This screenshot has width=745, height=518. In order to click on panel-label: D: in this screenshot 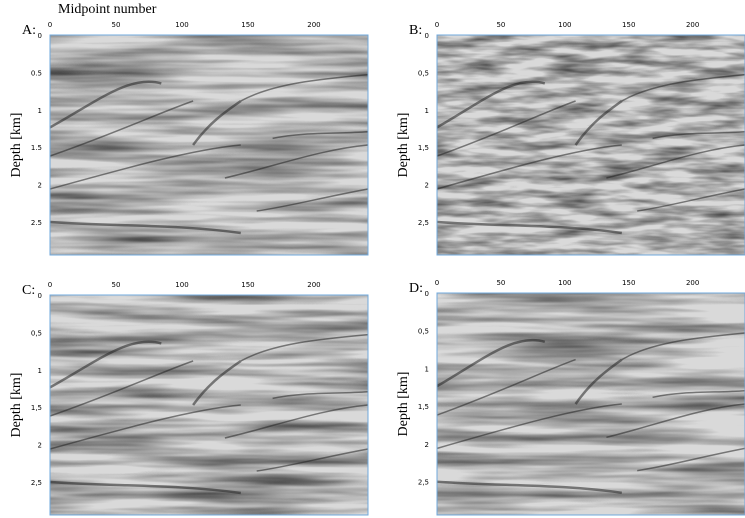, I will do `click(416, 288)`.